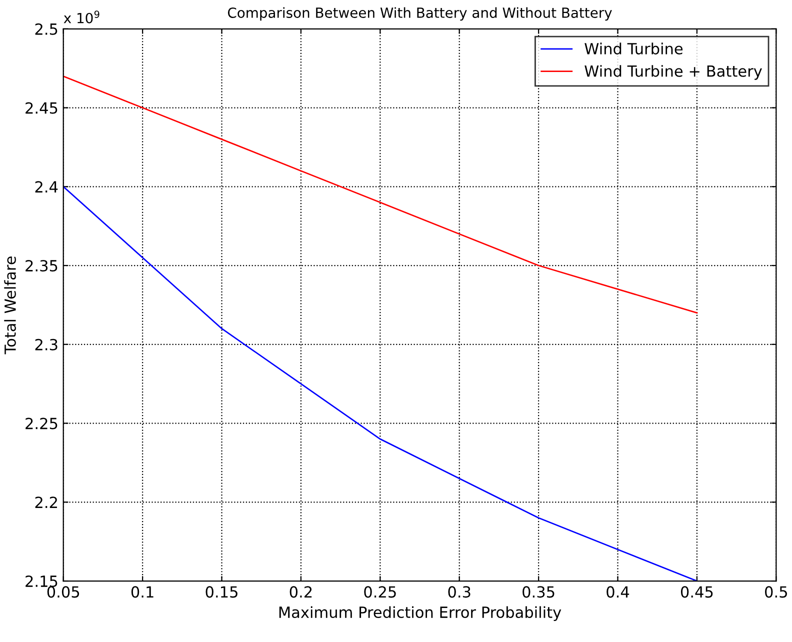  Describe the element at coordinates (222, 592) in the screenshot. I see `x-tick-label: 0.15` at that location.